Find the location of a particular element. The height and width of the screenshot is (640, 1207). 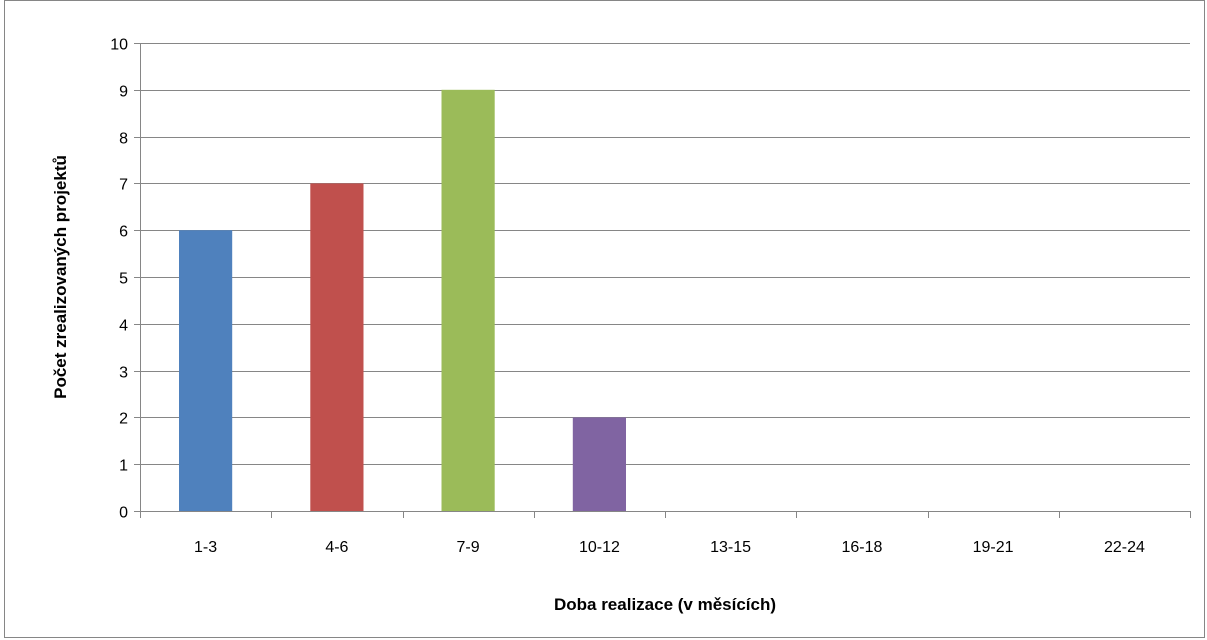

x-tick-label: 16-18 is located at coordinates (861, 547).